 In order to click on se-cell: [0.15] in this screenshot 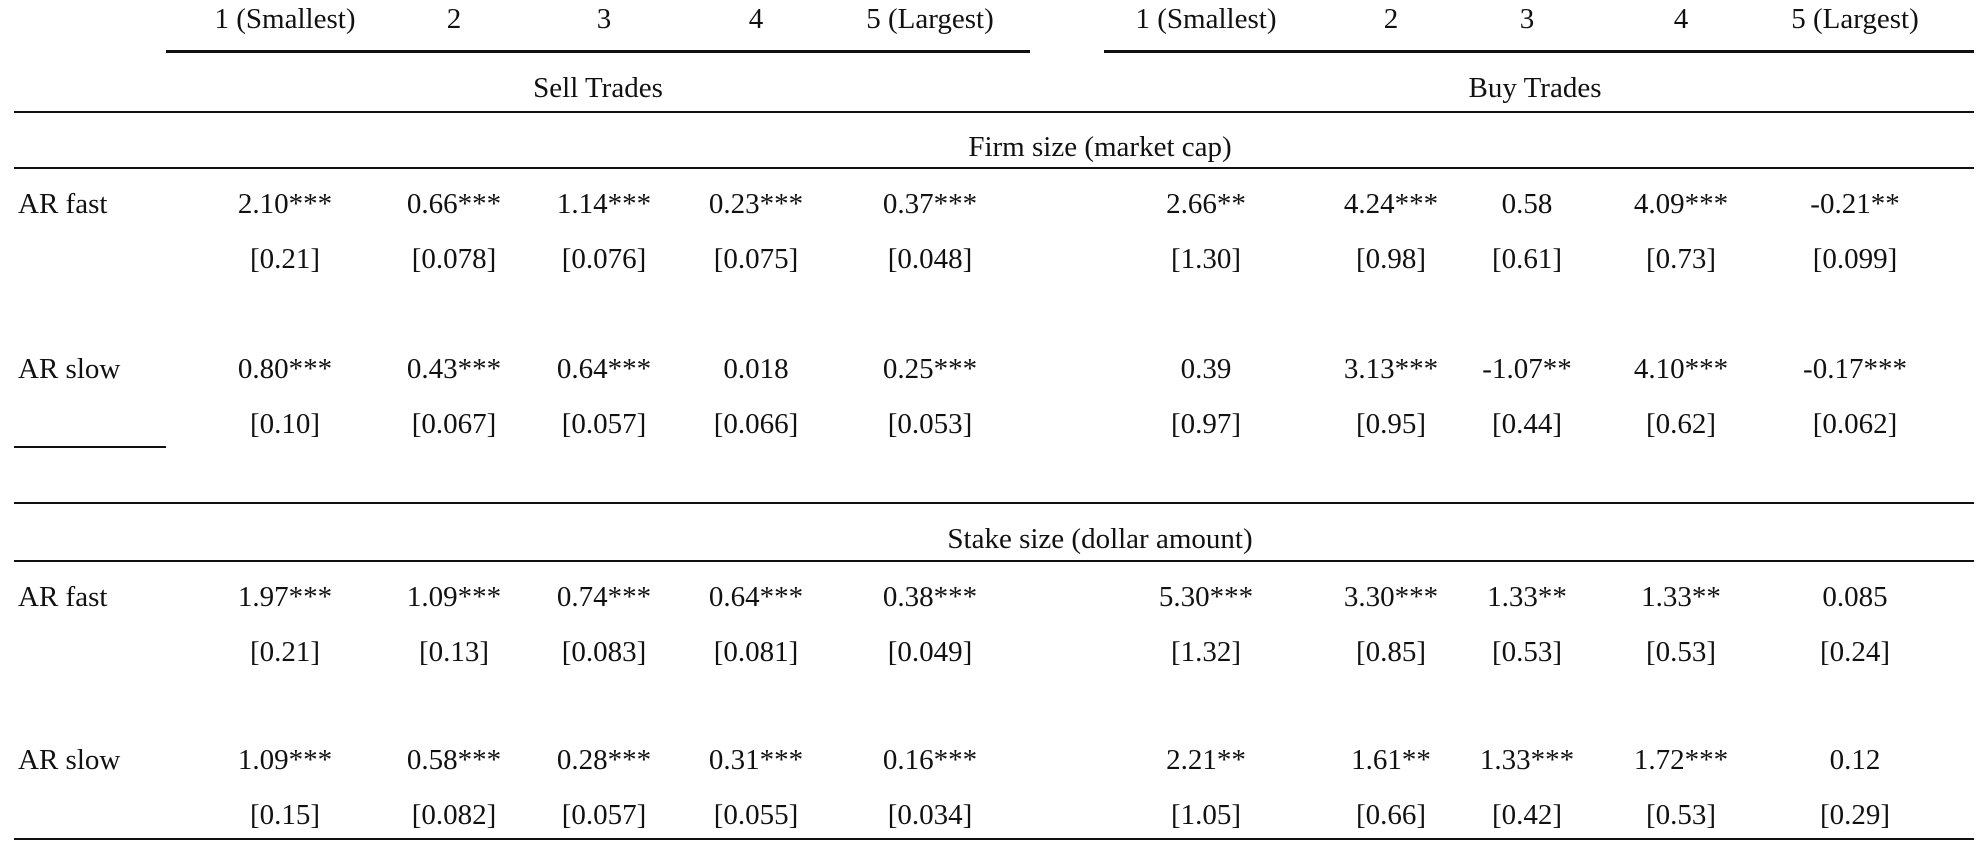, I will do `click(285, 815)`.